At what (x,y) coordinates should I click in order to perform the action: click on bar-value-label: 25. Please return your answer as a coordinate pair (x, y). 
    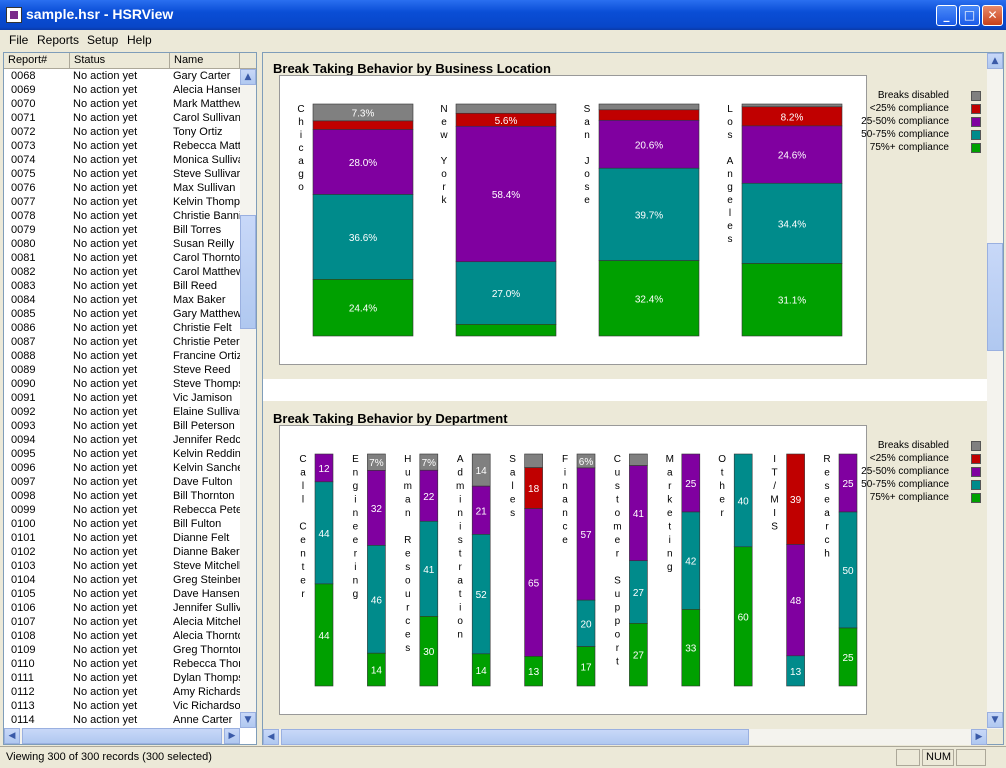
    Looking at the image, I should click on (848, 484).